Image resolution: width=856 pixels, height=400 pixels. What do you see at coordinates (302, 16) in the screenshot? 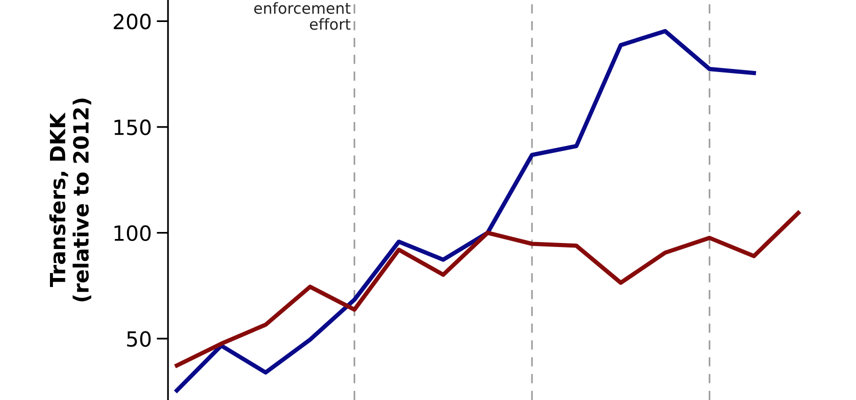
I see `annotation: enforcement effort` at bounding box center [302, 16].